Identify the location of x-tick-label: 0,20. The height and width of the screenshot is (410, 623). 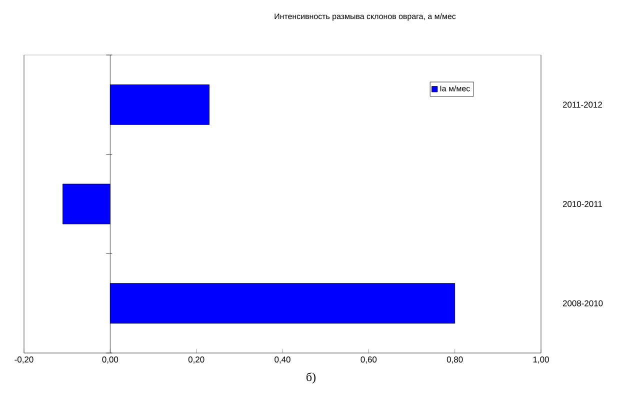
(196, 360).